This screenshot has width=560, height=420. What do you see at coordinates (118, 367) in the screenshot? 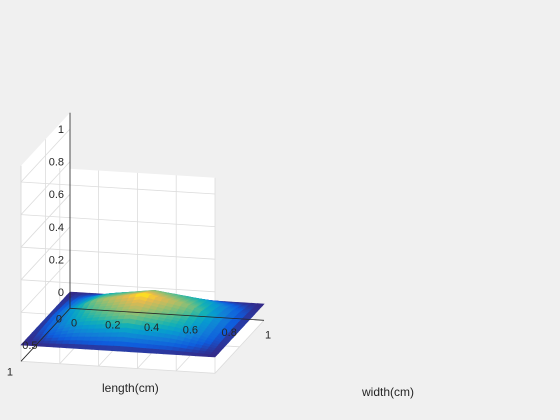
I see `grid-line-y` at bounding box center [118, 367].